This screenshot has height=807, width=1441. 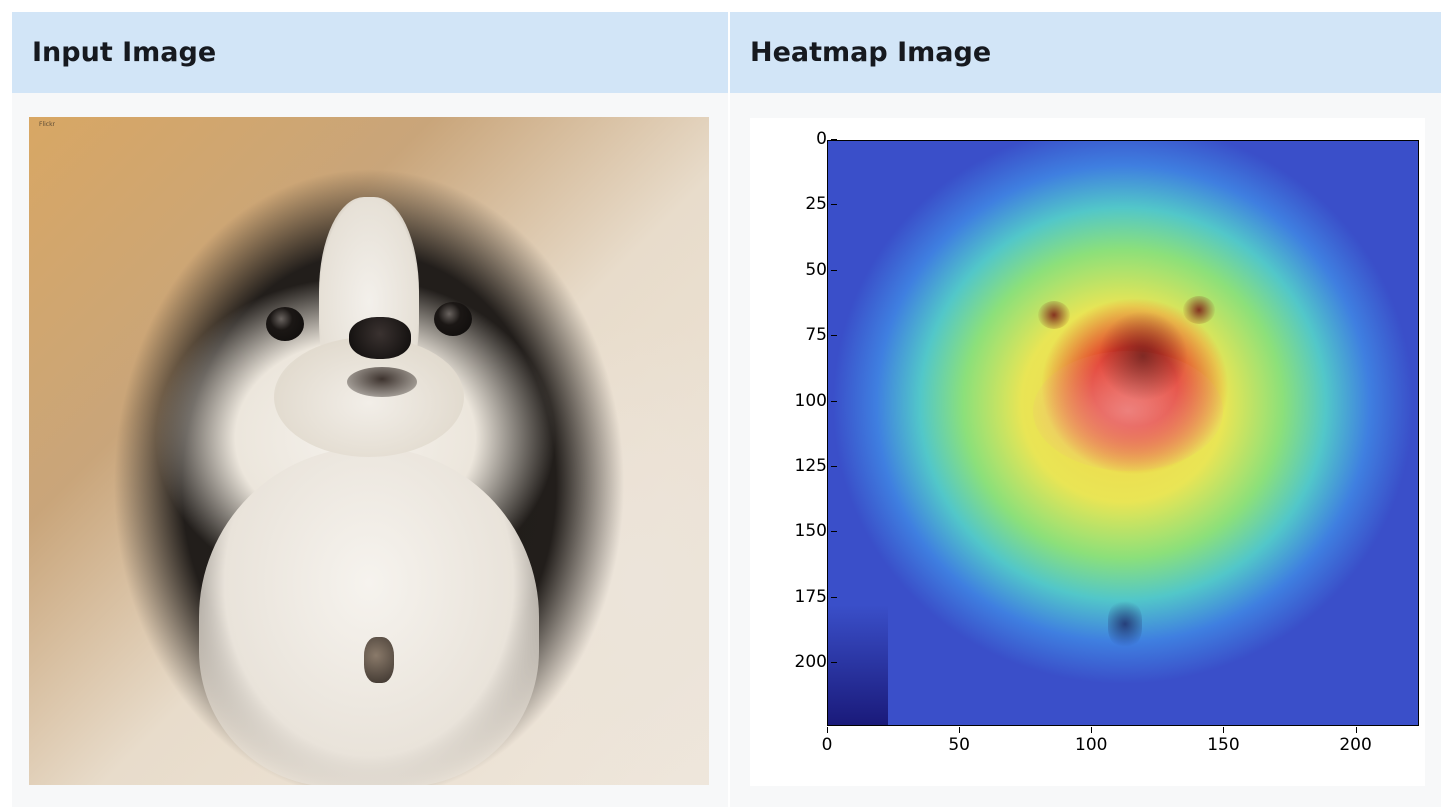 I want to click on x-tick-label: 0, so click(x=827, y=741).